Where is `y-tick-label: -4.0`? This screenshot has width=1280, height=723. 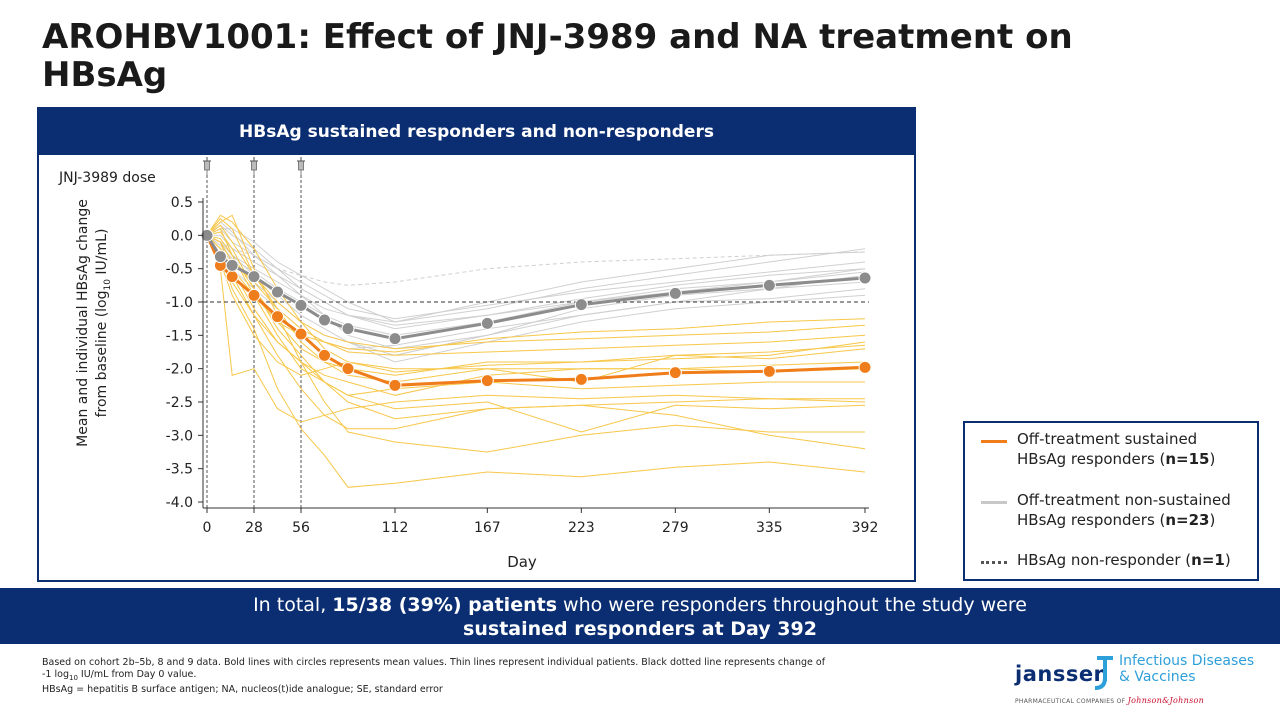
y-tick-label: -4.0 is located at coordinates (179, 503).